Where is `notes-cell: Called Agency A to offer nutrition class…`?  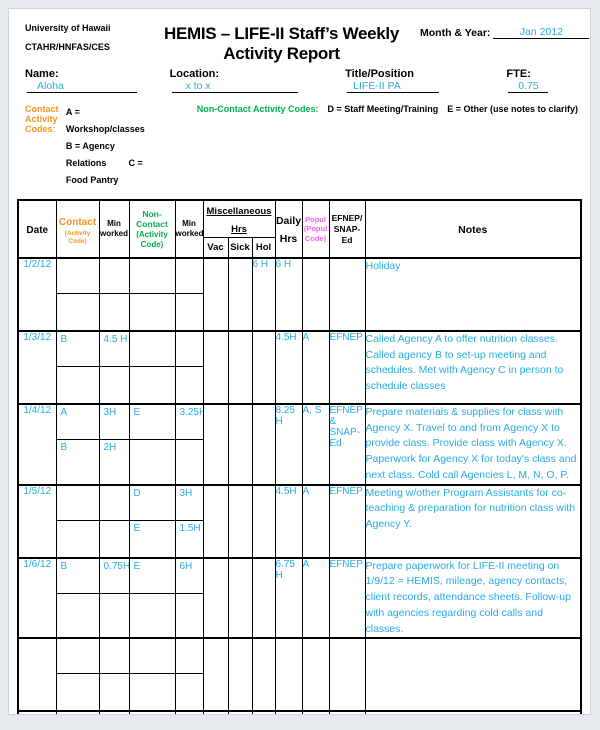
notes-cell: Called Agency A to offer nutrition class… is located at coordinates (473, 367).